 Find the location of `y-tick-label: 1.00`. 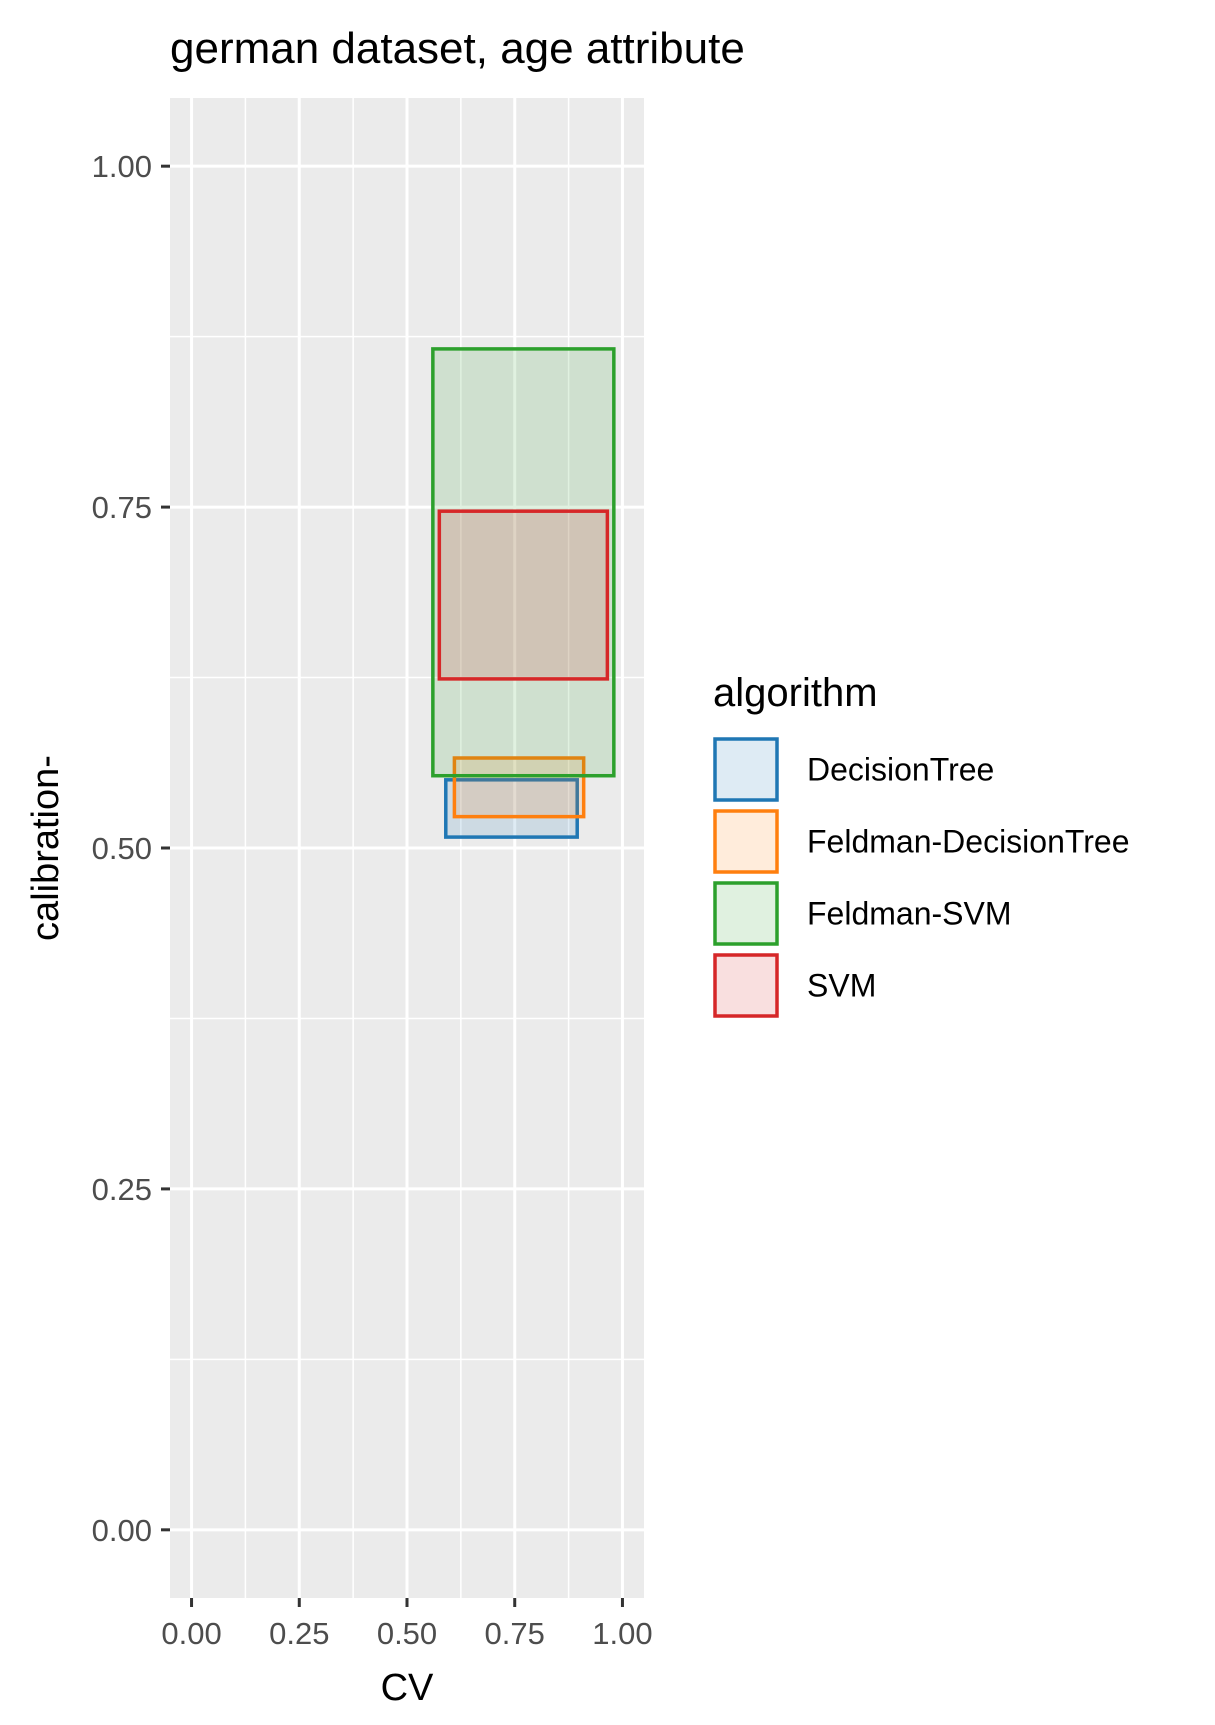

y-tick-label: 1.00 is located at coordinates (122, 166).